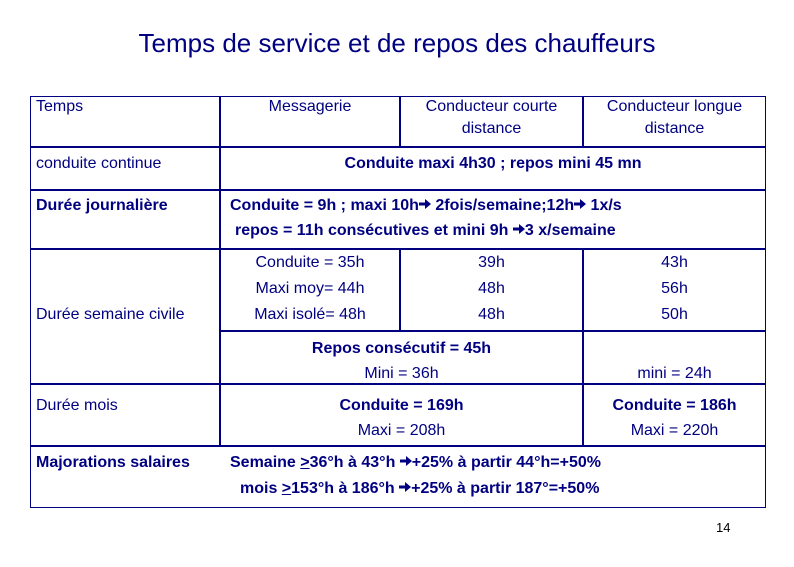 The width and height of the screenshot is (794, 567). I want to click on majorations-line2-pre: mois, so click(261, 488).